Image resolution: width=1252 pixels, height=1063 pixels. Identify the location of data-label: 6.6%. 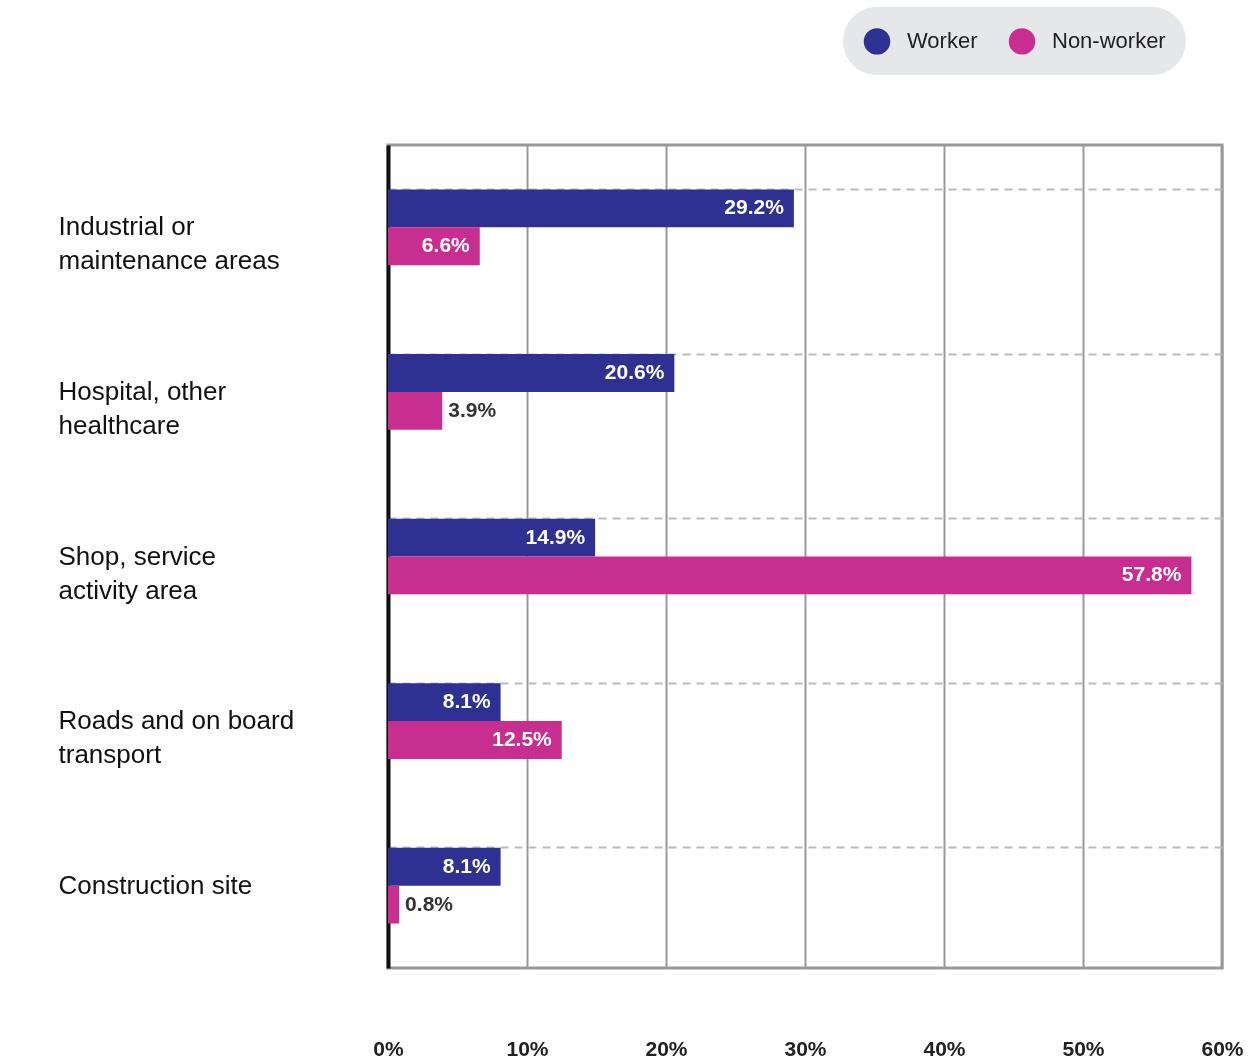
(446, 245).